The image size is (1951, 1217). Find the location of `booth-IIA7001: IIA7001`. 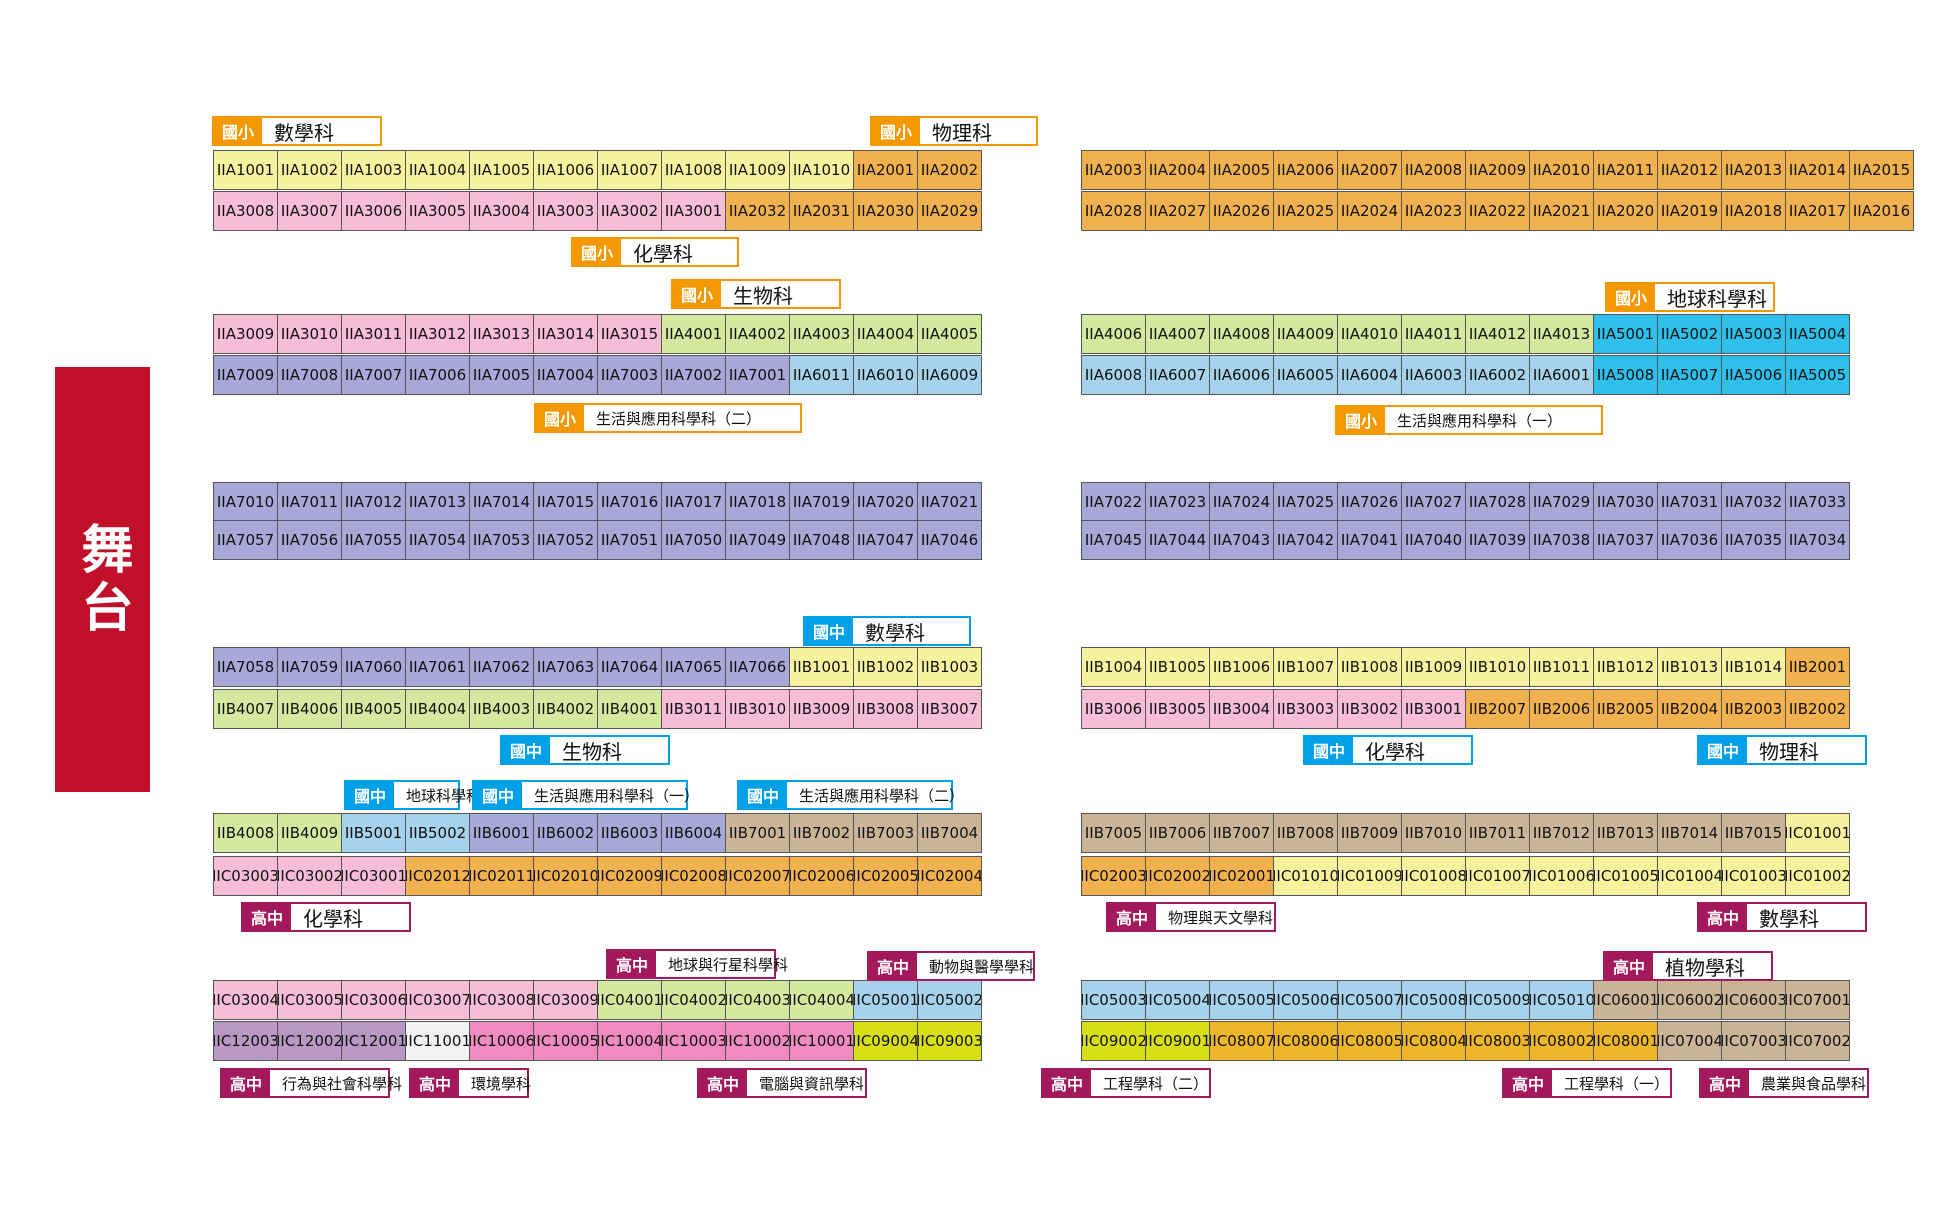

booth-IIA7001: IIA7001 is located at coordinates (757, 375).